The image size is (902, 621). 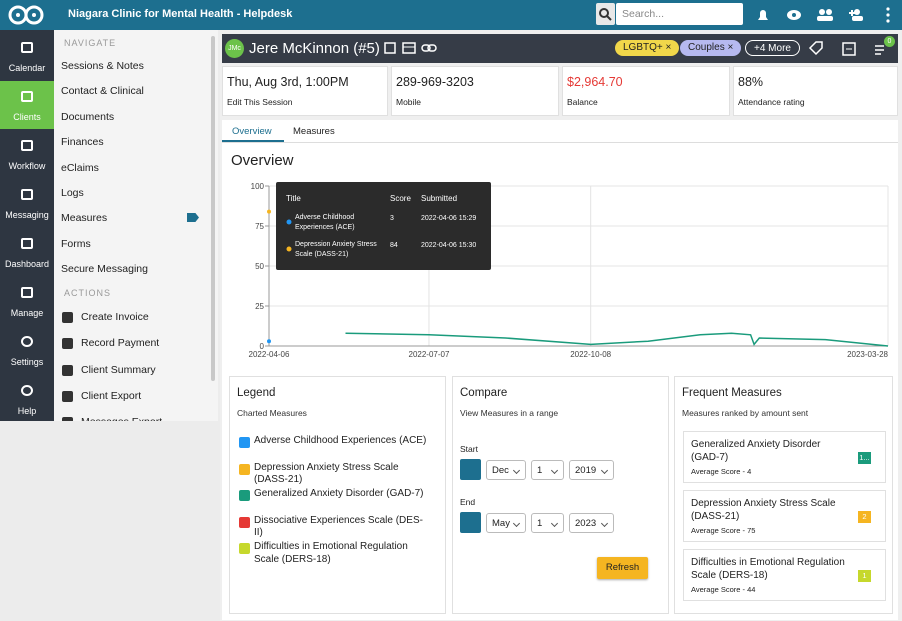 What do you see at coordinates (435, 82) in the screenshot?
I see `stat-value: 289-969-3203` at bounding box center [435, 82].